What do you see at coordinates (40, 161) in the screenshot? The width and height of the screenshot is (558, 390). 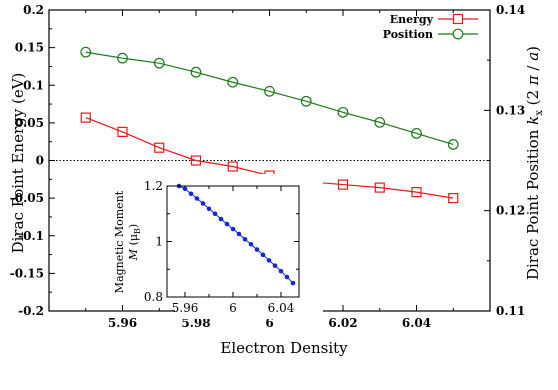 I see `y-tick-label: 0` at bounding box center [40, 161].